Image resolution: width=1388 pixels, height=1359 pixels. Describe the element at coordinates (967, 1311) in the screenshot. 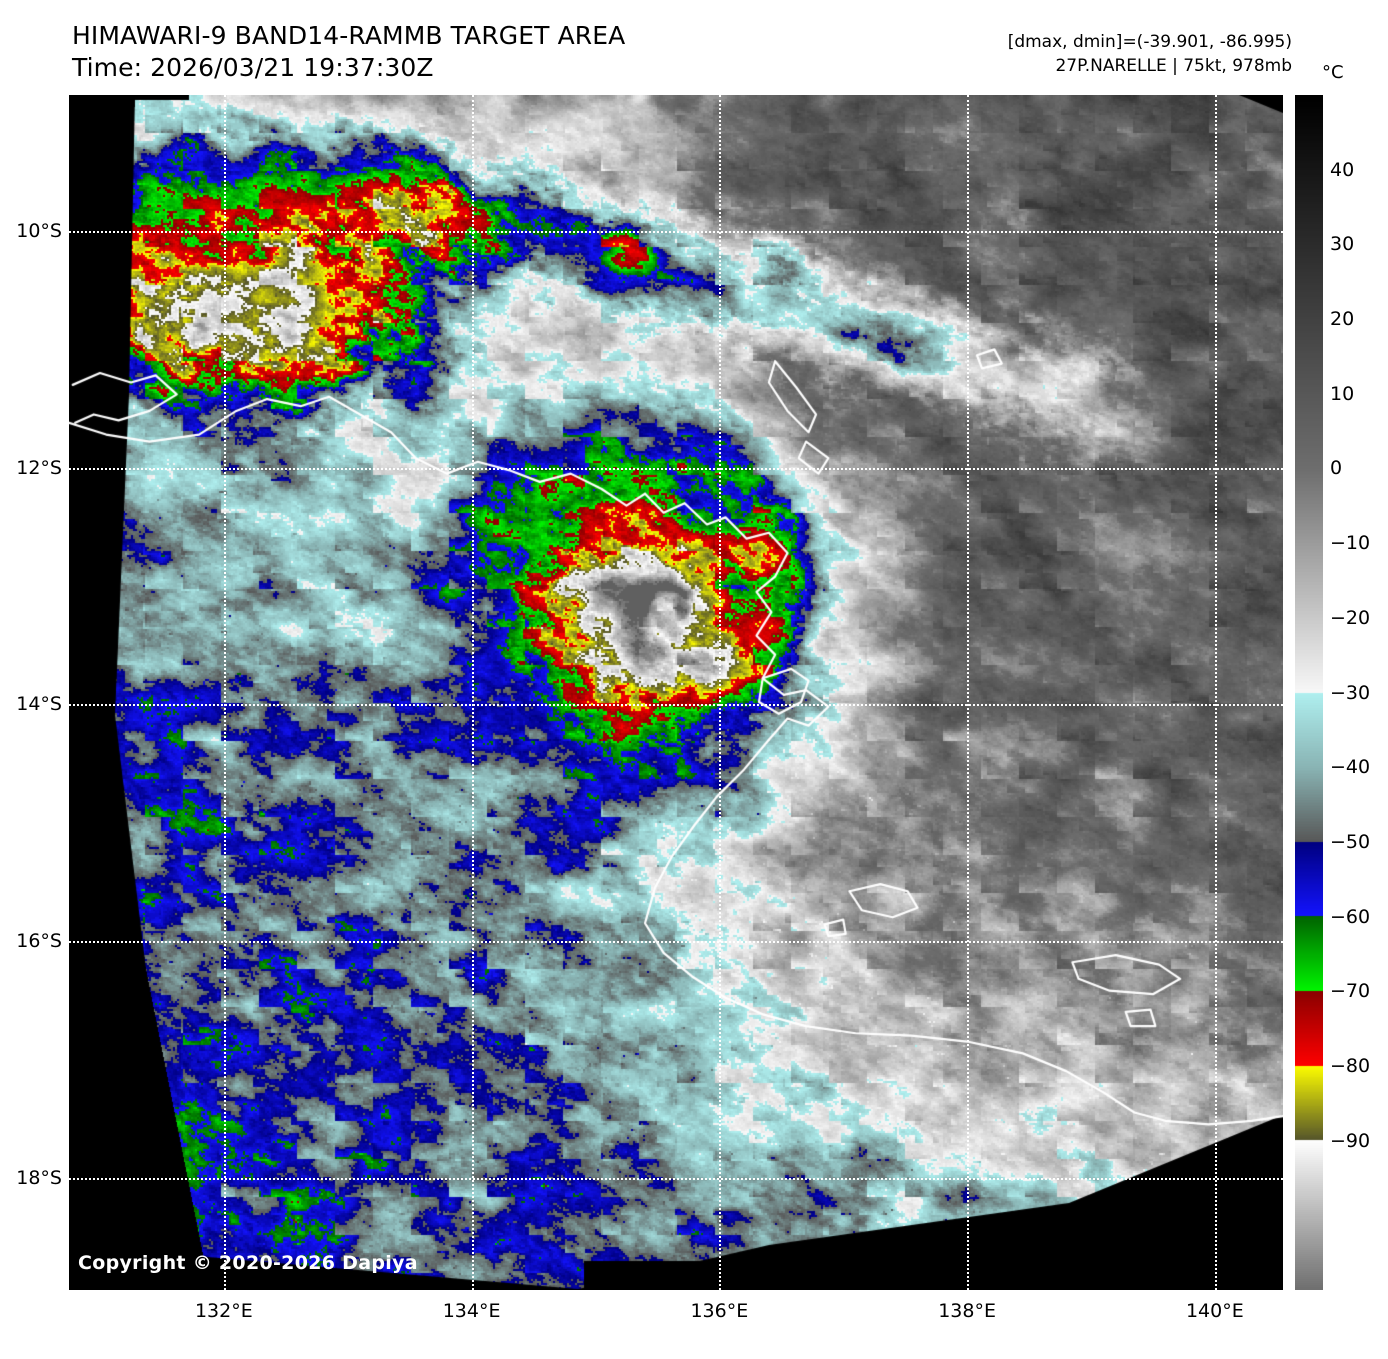

I see `longitude-tick-label: 138°E` at that location.